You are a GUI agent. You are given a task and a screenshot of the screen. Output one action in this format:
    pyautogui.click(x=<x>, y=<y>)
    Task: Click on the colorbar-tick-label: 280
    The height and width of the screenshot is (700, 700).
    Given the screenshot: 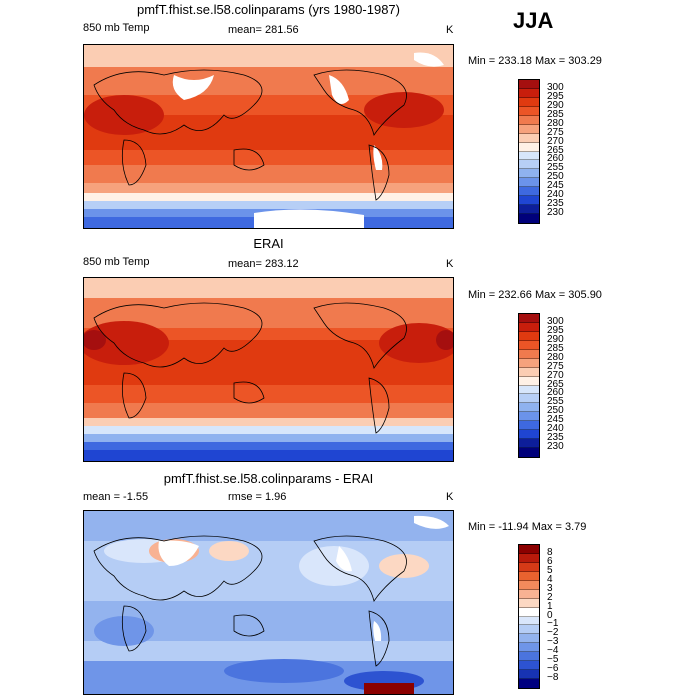 What is the action you would take?
    pyautogui.click(x=555, y=357)
    